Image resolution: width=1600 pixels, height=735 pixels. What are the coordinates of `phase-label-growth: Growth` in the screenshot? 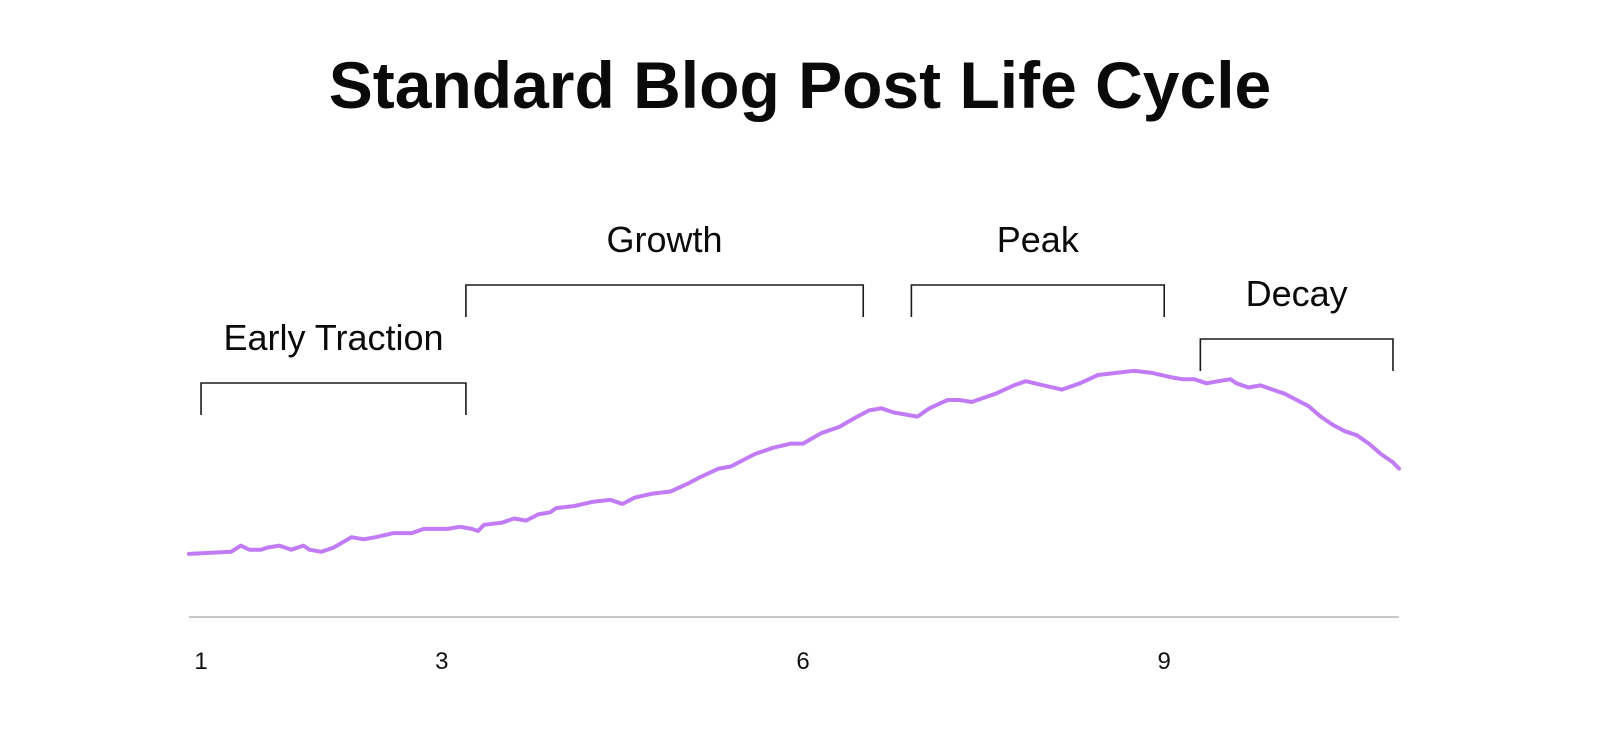 It's located at (665, 239).